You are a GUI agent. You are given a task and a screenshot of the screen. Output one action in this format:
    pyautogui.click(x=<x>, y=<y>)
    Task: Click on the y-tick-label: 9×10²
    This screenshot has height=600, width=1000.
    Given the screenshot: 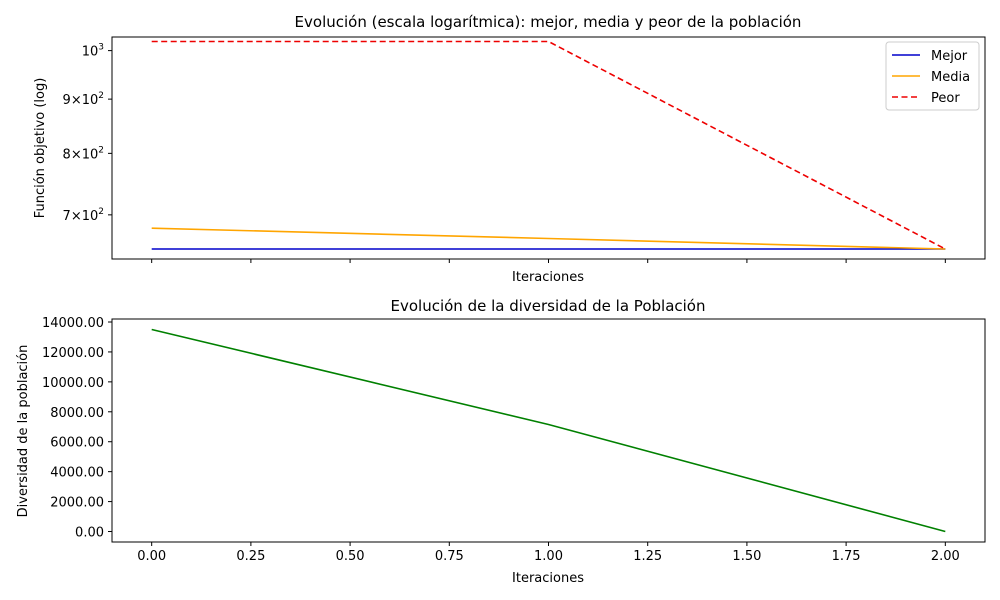 What is the action you would take?
    pyautogui.click(x=83, y=99)
    